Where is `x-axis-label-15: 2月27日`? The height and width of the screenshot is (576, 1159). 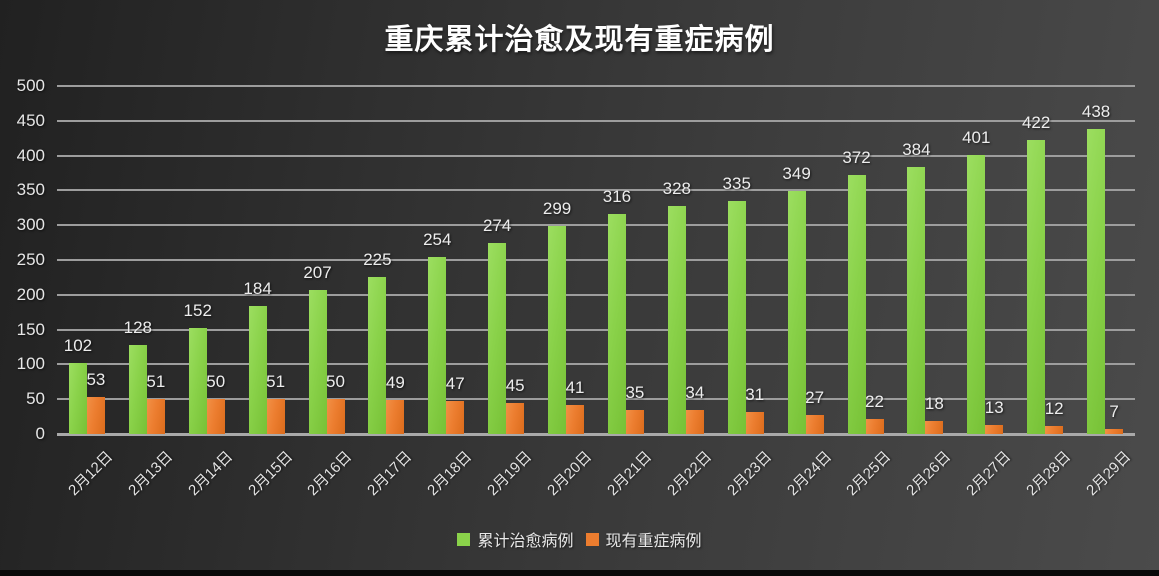 x-axis-label-15: 2月27日 is located at coordinates (989, 474).